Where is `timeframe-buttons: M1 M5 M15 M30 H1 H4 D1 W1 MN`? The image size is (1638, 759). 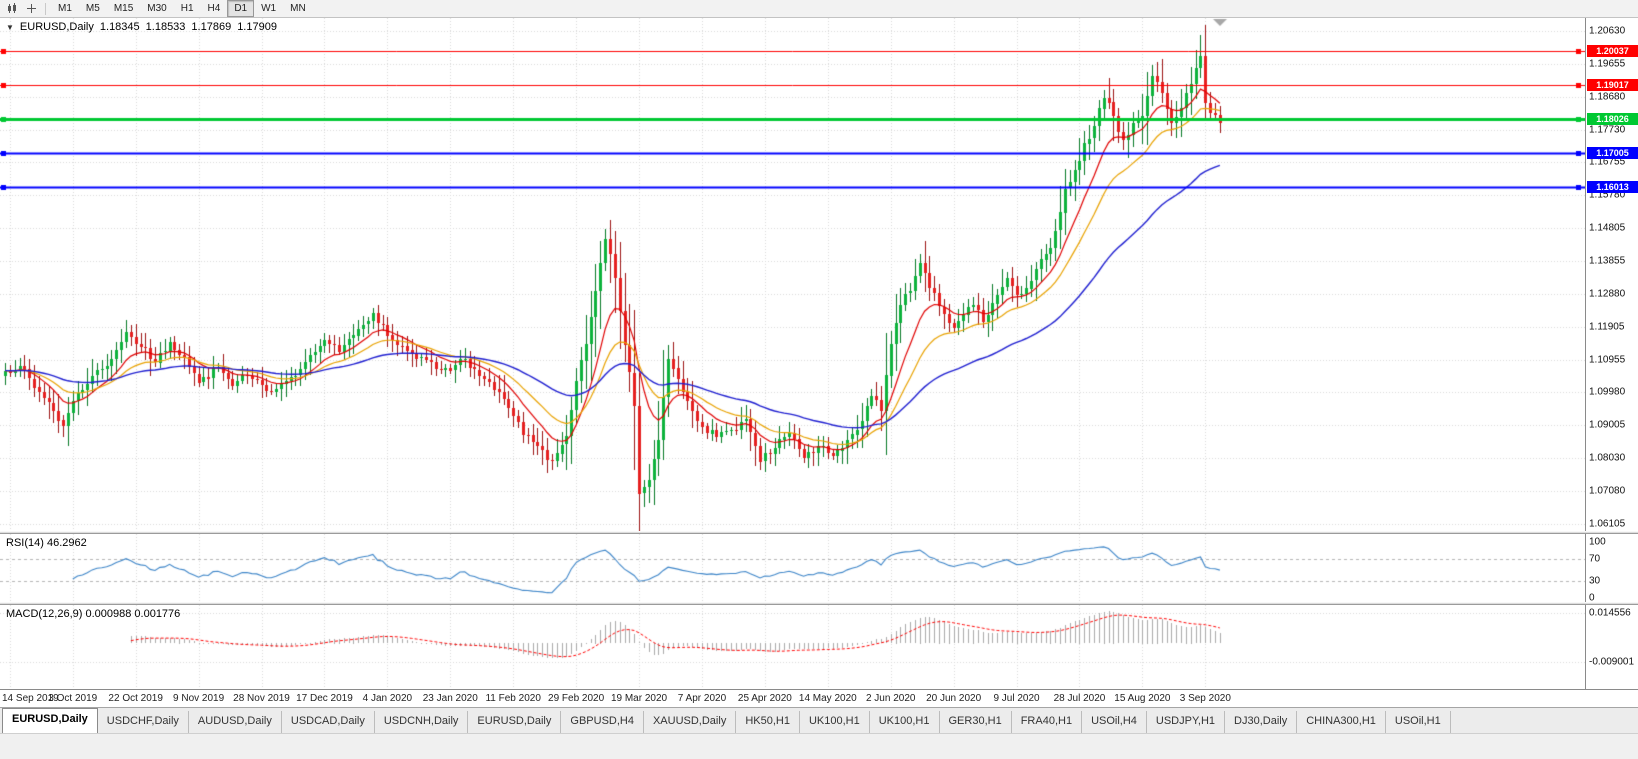 timeframe-buttons: M1 M5 M15 M30 H1 H4 D1 W1 MN is located at coordinates (182, 8).